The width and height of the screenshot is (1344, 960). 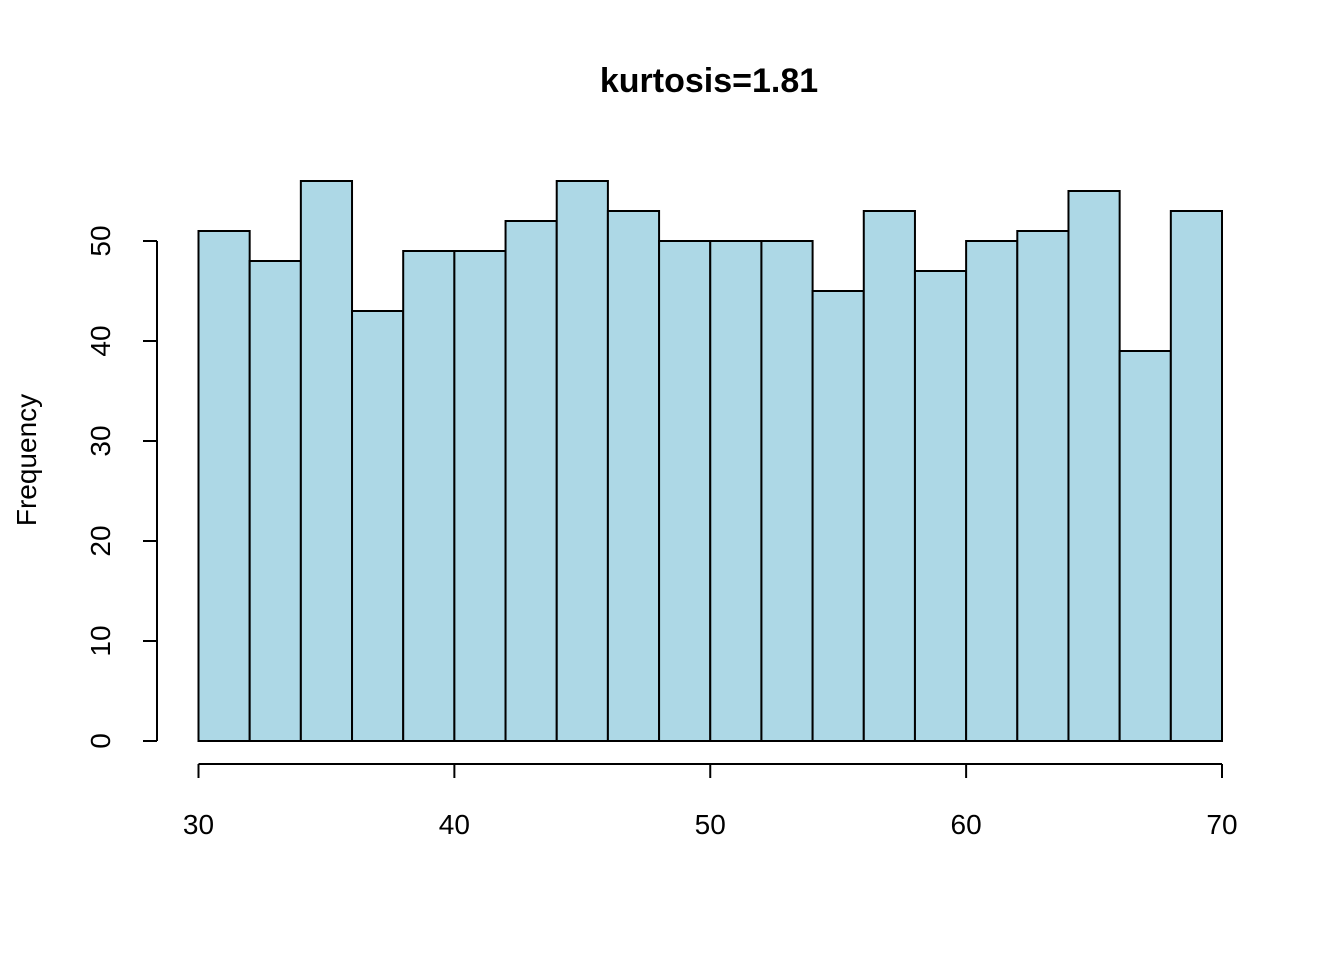 I want to click on x-tick-label: 50, so click(x=710, y=824).